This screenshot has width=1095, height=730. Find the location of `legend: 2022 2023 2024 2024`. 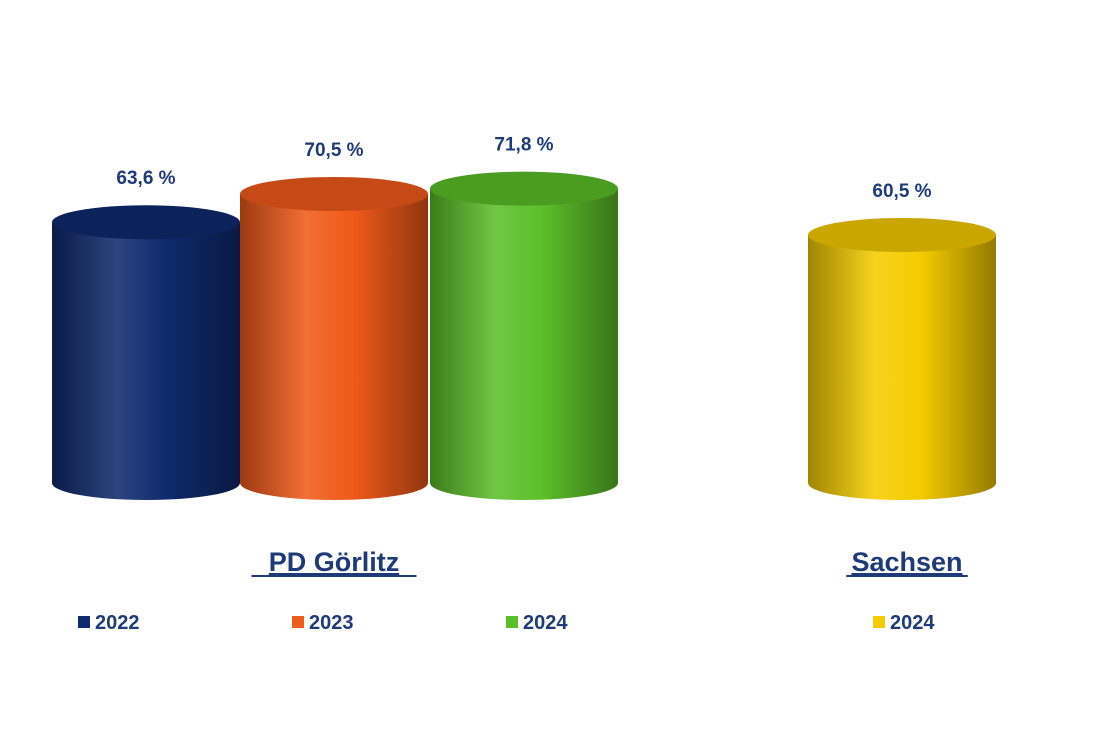

legend: 2022 2023 2024 2024 is located at coordinates (506, 623).